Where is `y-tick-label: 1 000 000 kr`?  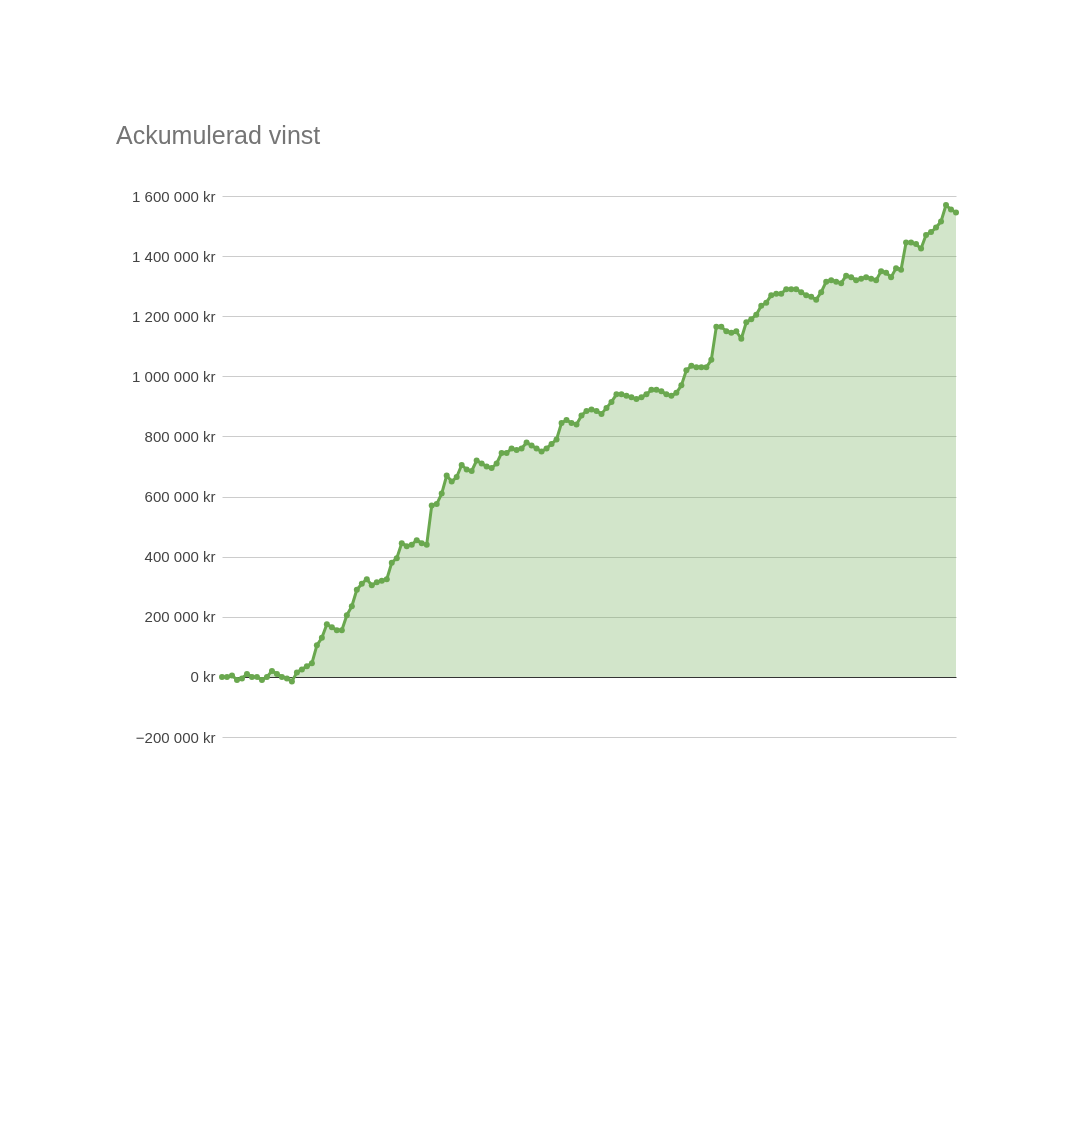 y-tick-label: 1 000 000 kr is located at coordinates (174, 376).